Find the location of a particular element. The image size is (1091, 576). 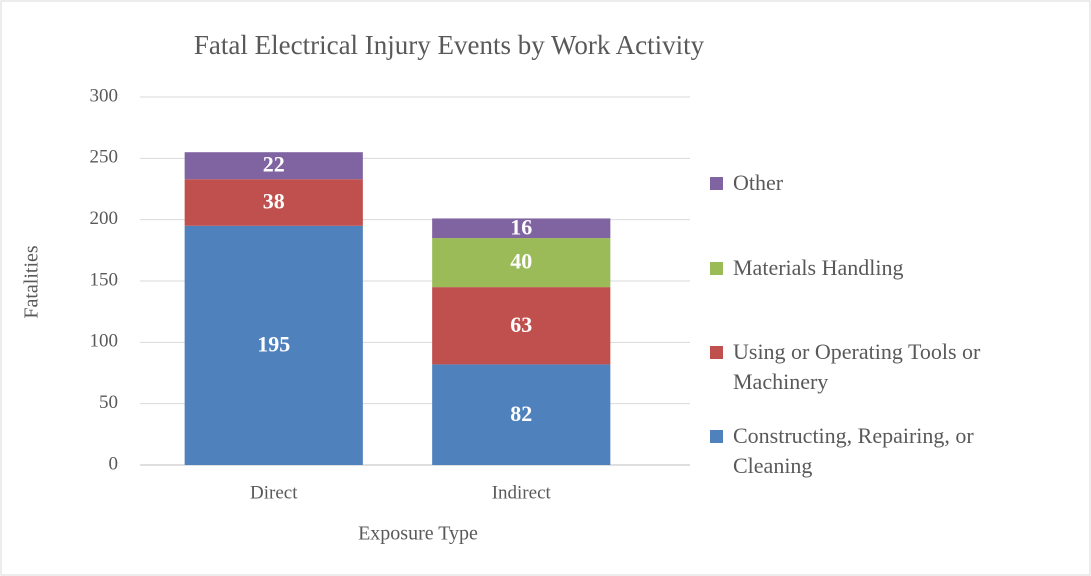

data-label: 38 is located at coordinates (274, 201).